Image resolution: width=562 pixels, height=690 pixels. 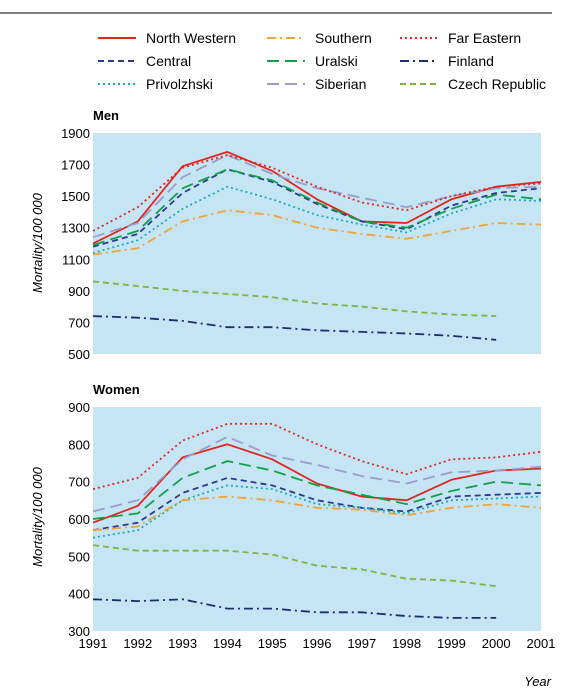 What do you see at coordinates (497, 84) in the screenshot?
I see `legend-label-czech-republic: Czech Republic` at bounding box center [497, 84].